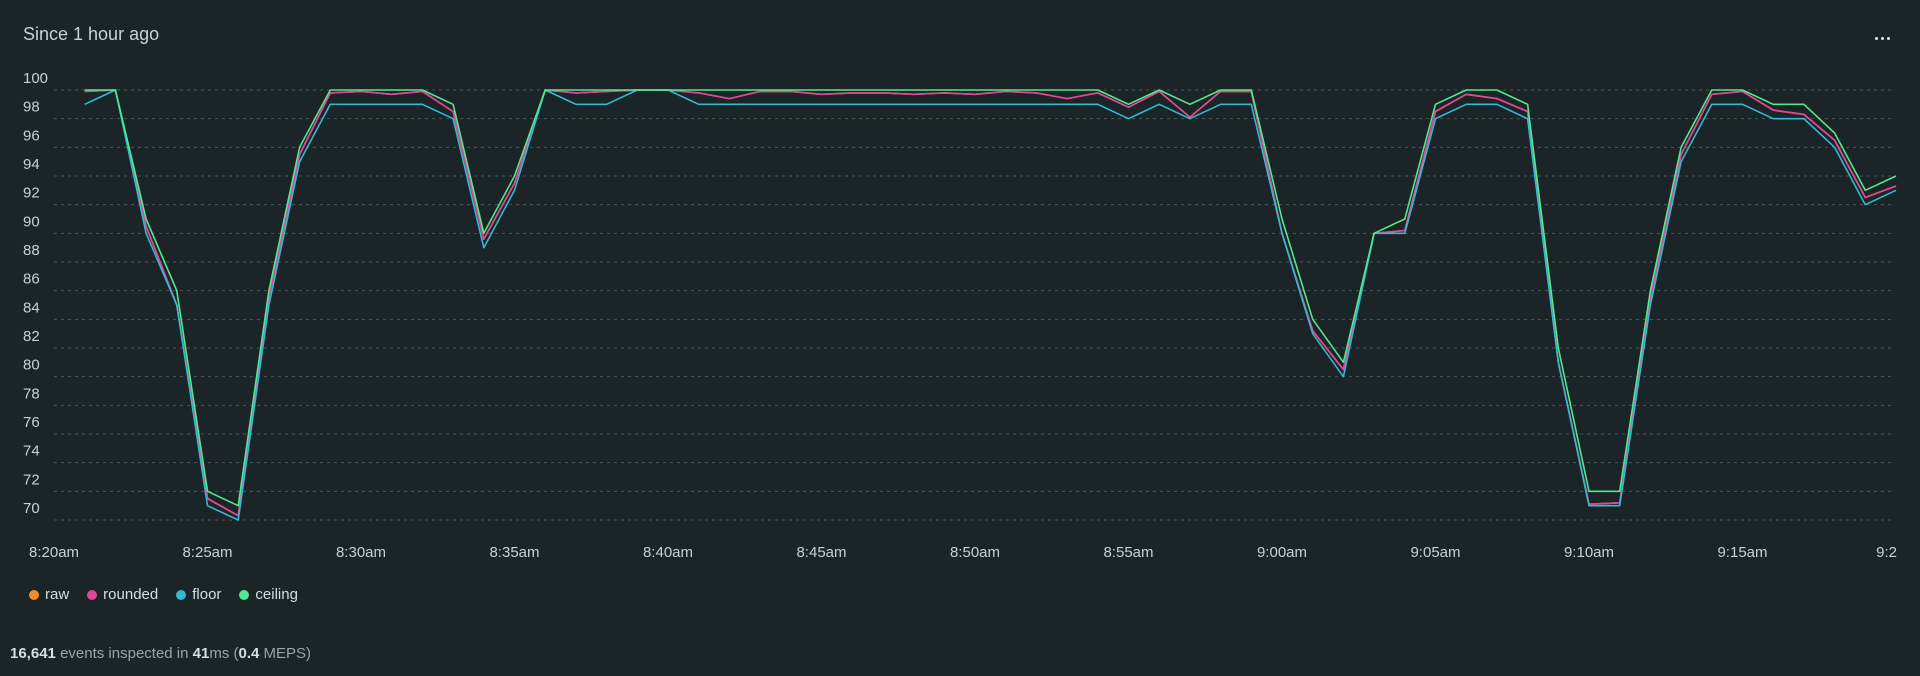  I want to click on legend-label: rounded, so click(131, 594).